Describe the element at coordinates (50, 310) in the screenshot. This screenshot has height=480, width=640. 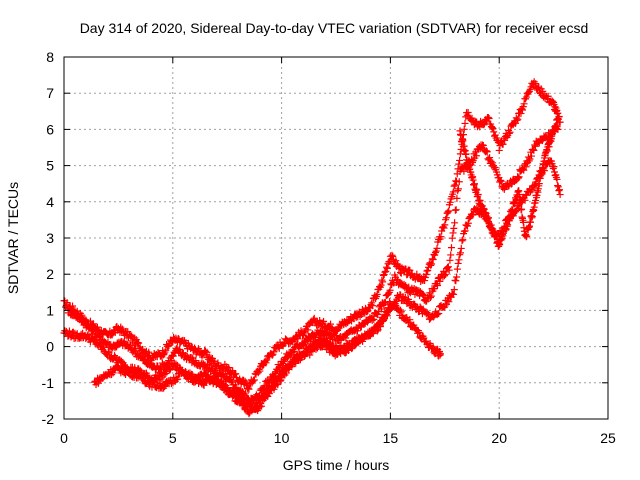
I see `y-tick-label: 1` at that location.